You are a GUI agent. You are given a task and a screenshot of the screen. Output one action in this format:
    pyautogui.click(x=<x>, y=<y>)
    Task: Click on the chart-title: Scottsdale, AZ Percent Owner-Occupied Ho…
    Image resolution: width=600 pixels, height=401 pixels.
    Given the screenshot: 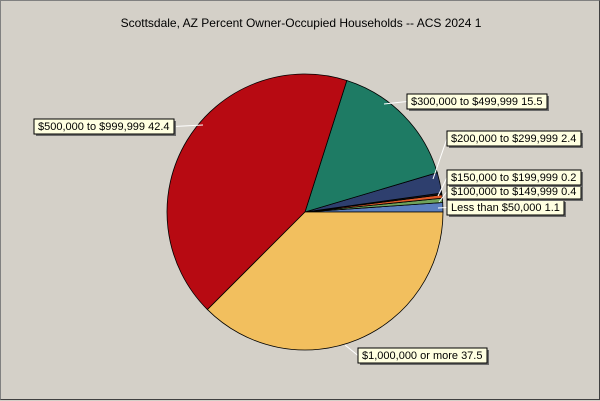 What is the action you would take?
    pyautogui.click(x=301, y=23)
    